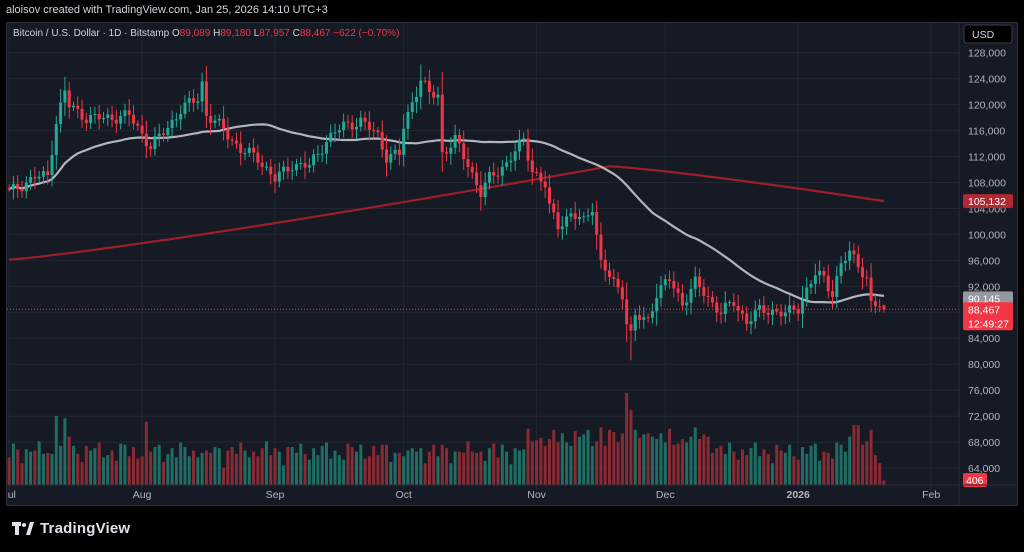 The width and height of the screenshot is (1024, 552). What do you see at coordinates (257, 33) in the screenshot?
I see `low-key: L` at bounding box center [257, 33].